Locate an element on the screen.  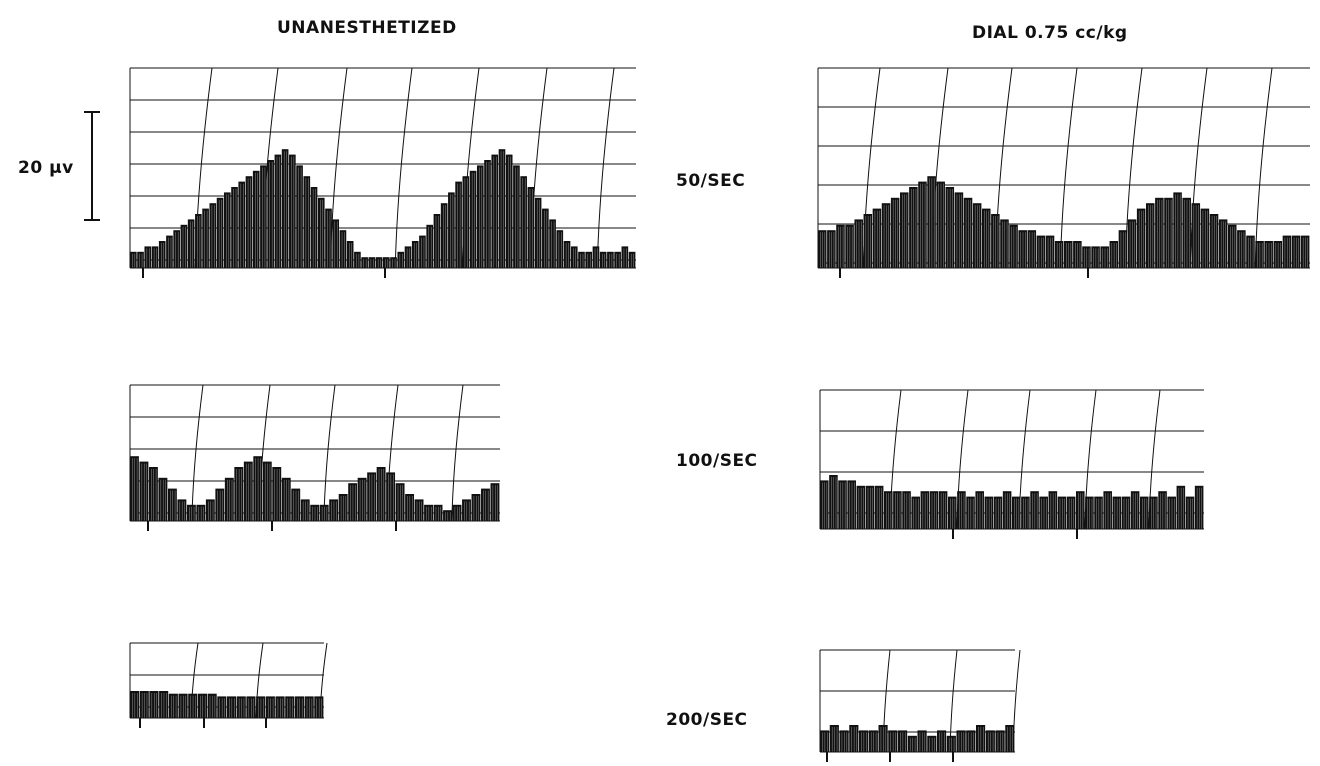
column-title-unanesthetized: UNANESTHETIZED is located at coordinates (367, 28).